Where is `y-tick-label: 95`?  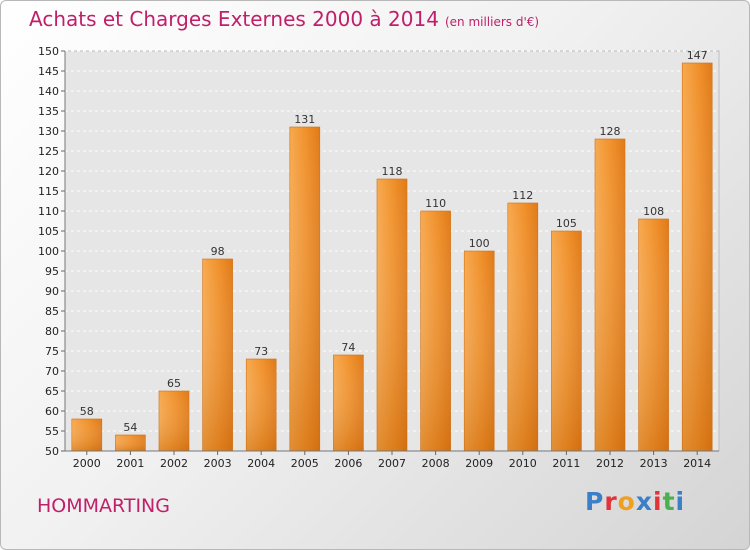 y-tick-label: 95 is located at coordinates (52, 271).